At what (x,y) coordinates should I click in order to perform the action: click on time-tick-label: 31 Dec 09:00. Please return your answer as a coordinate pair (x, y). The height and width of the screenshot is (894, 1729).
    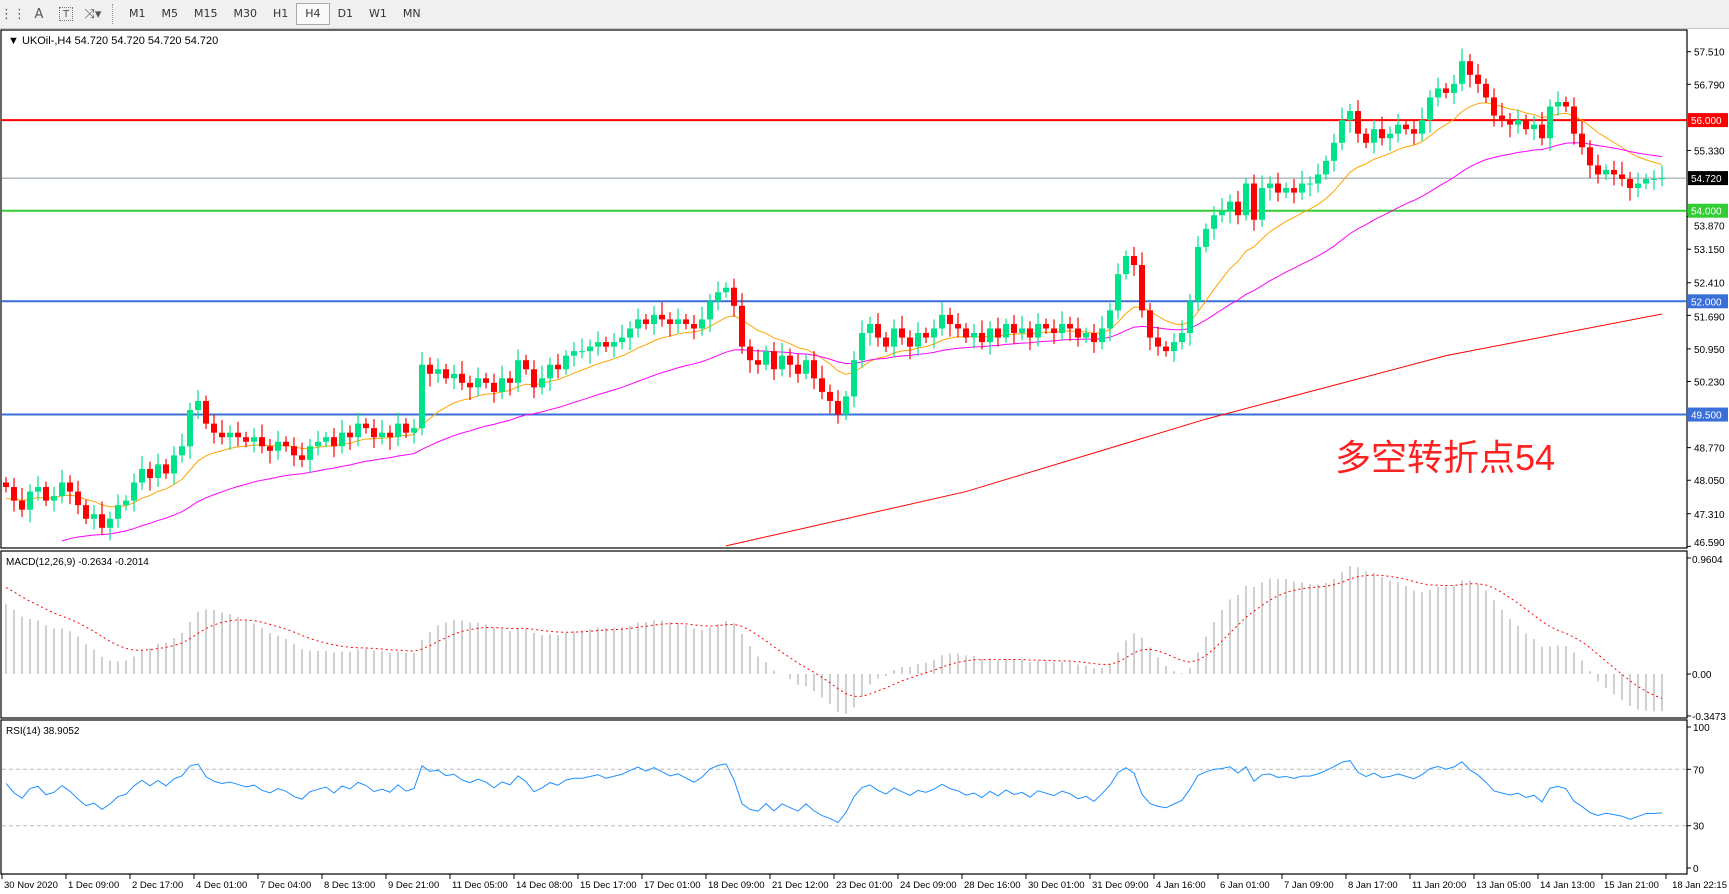
    Looking at the image, I should click on (1120, 885).